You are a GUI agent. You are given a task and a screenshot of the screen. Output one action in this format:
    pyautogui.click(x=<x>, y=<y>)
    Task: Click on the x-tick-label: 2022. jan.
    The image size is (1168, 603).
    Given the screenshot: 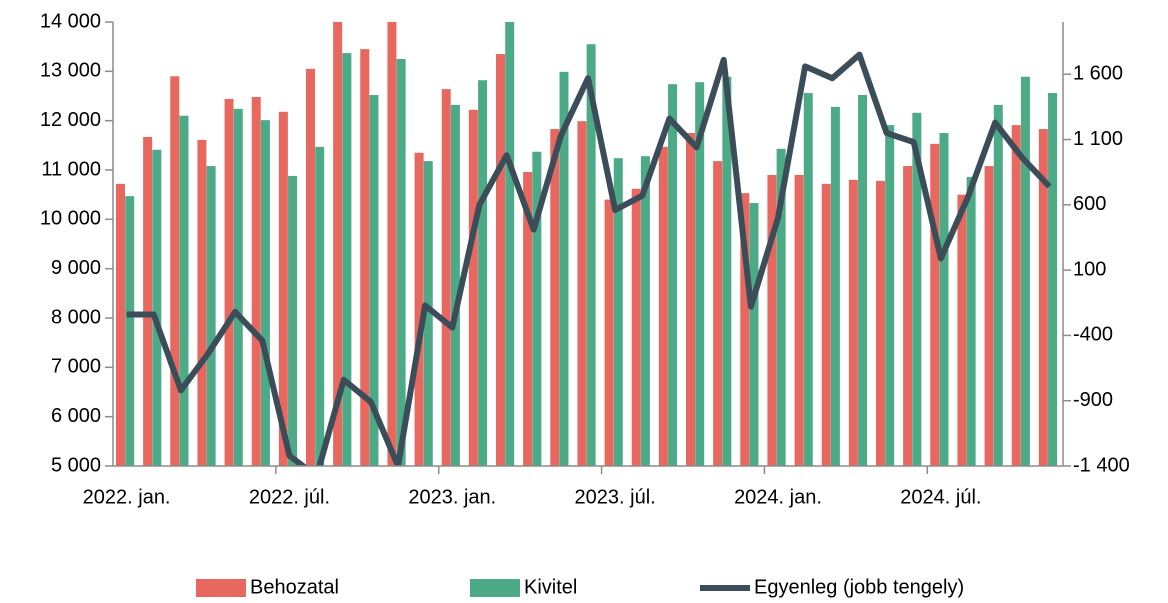 What is the action you would take?
    pyautogui.click(x=127, y=497)
    